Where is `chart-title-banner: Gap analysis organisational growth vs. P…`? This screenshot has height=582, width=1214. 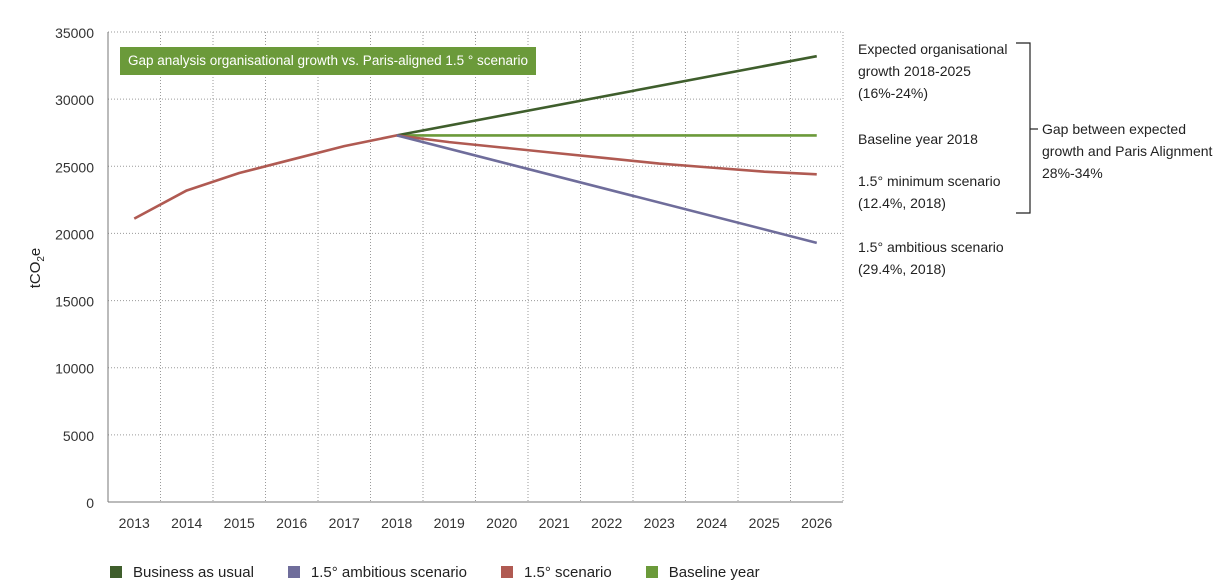 chart-title-banner: Gap analysis organisational growth vs. P… is located at coordinates (328, 61).